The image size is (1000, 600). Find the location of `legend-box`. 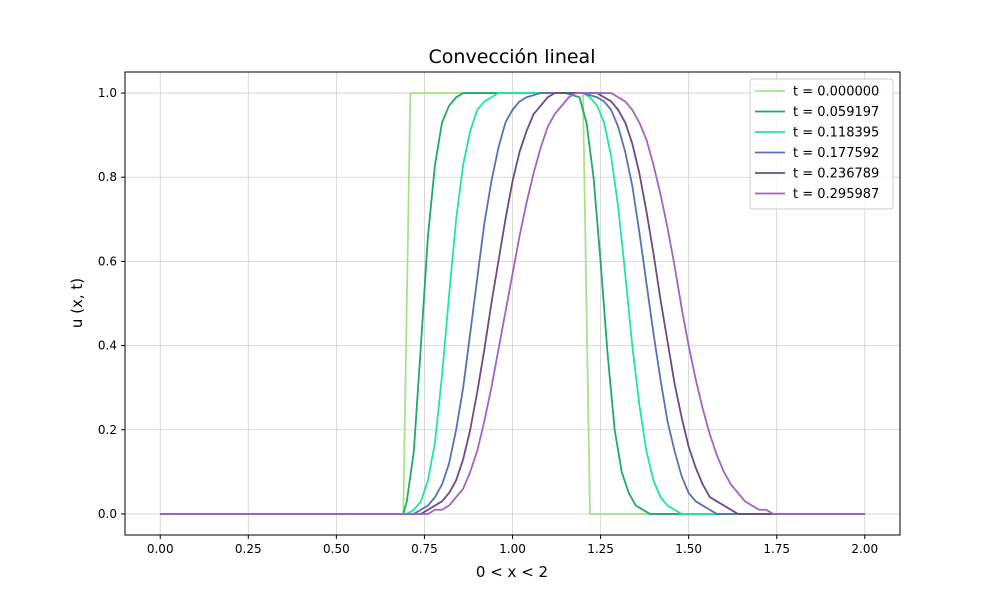

legend-box is located at coordinates (821, 144).